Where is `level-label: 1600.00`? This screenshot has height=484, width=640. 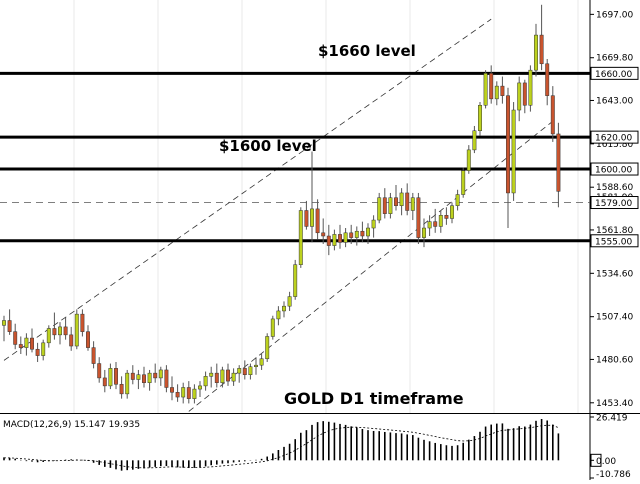 level-label: 1600.00 is located at coordinates (613, 171).